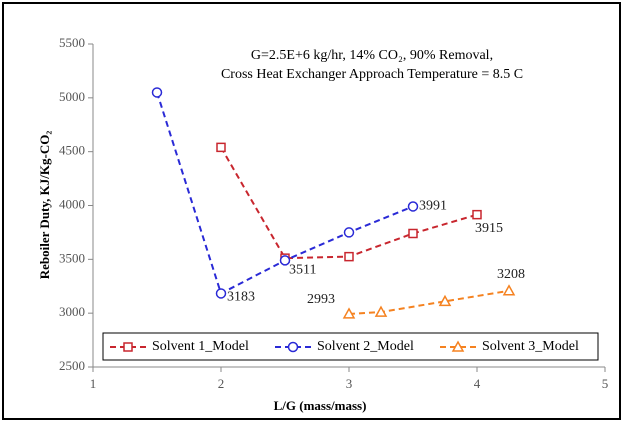 The height and width of the screenshot is (423, 626). What do you see at coordinates (530, 346) in the screenshot?
I see `legend-label: Solvent 3_Model` at bounding box center [530, 346].